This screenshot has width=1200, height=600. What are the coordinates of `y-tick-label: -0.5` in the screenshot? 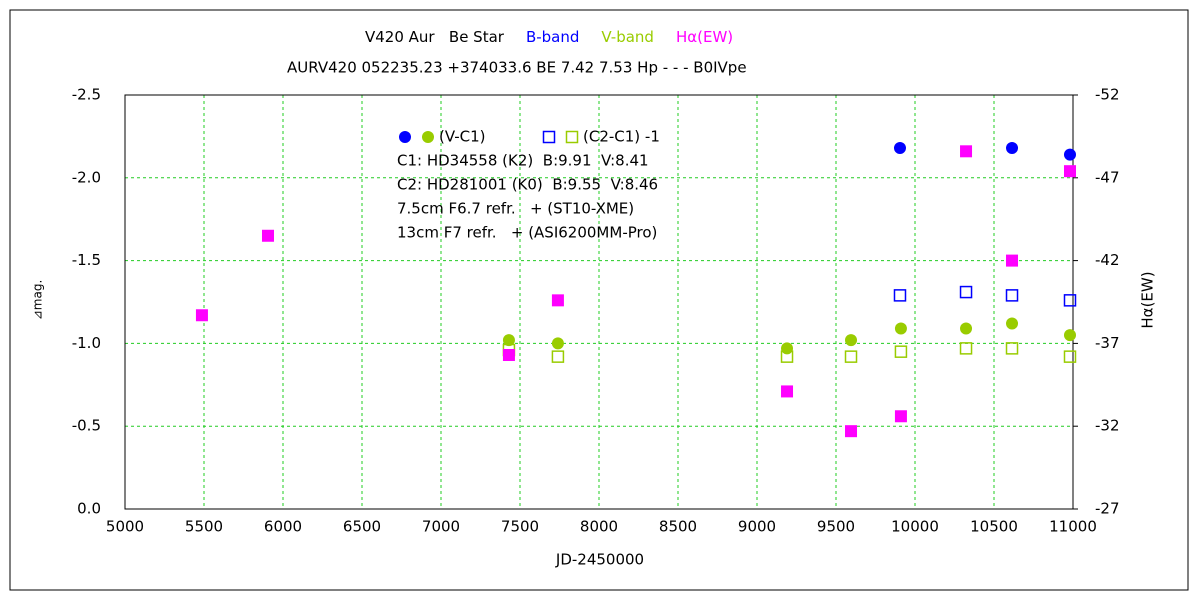 It's located at (86, 426).